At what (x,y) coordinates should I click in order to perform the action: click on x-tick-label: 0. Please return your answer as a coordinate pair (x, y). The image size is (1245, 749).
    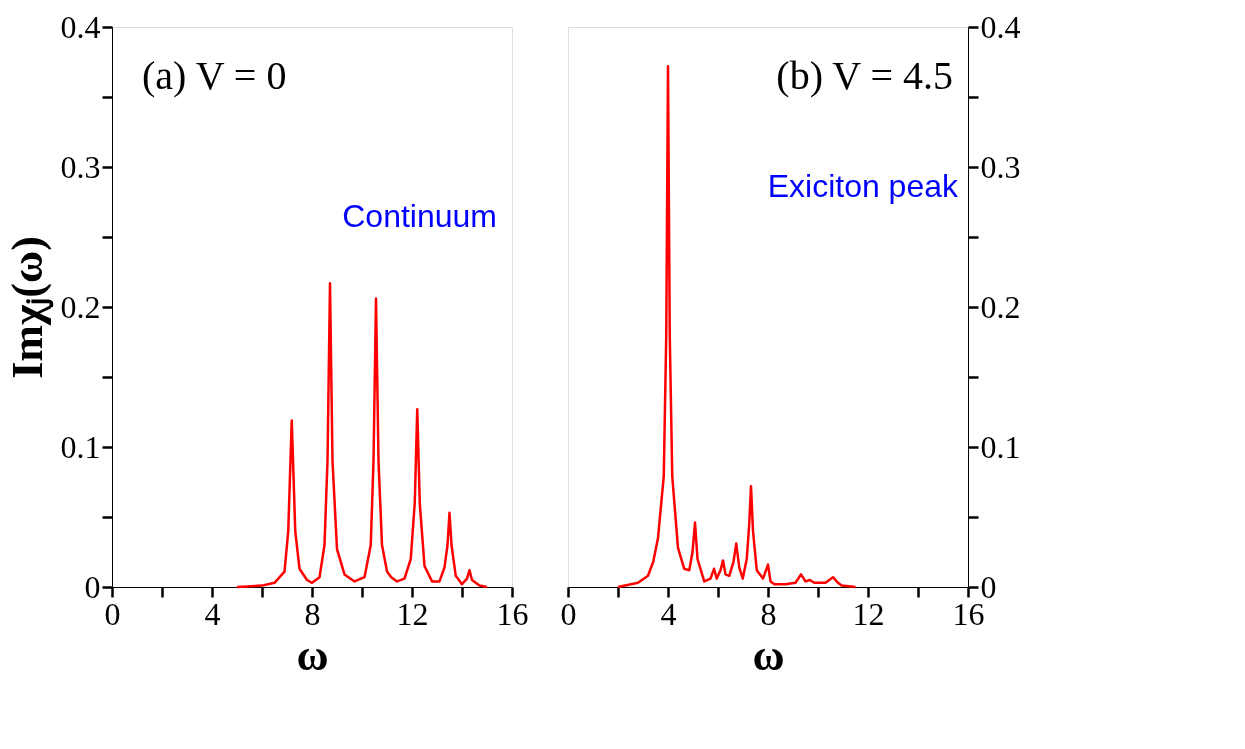
    Looking at the image, I should click on (568, 613).